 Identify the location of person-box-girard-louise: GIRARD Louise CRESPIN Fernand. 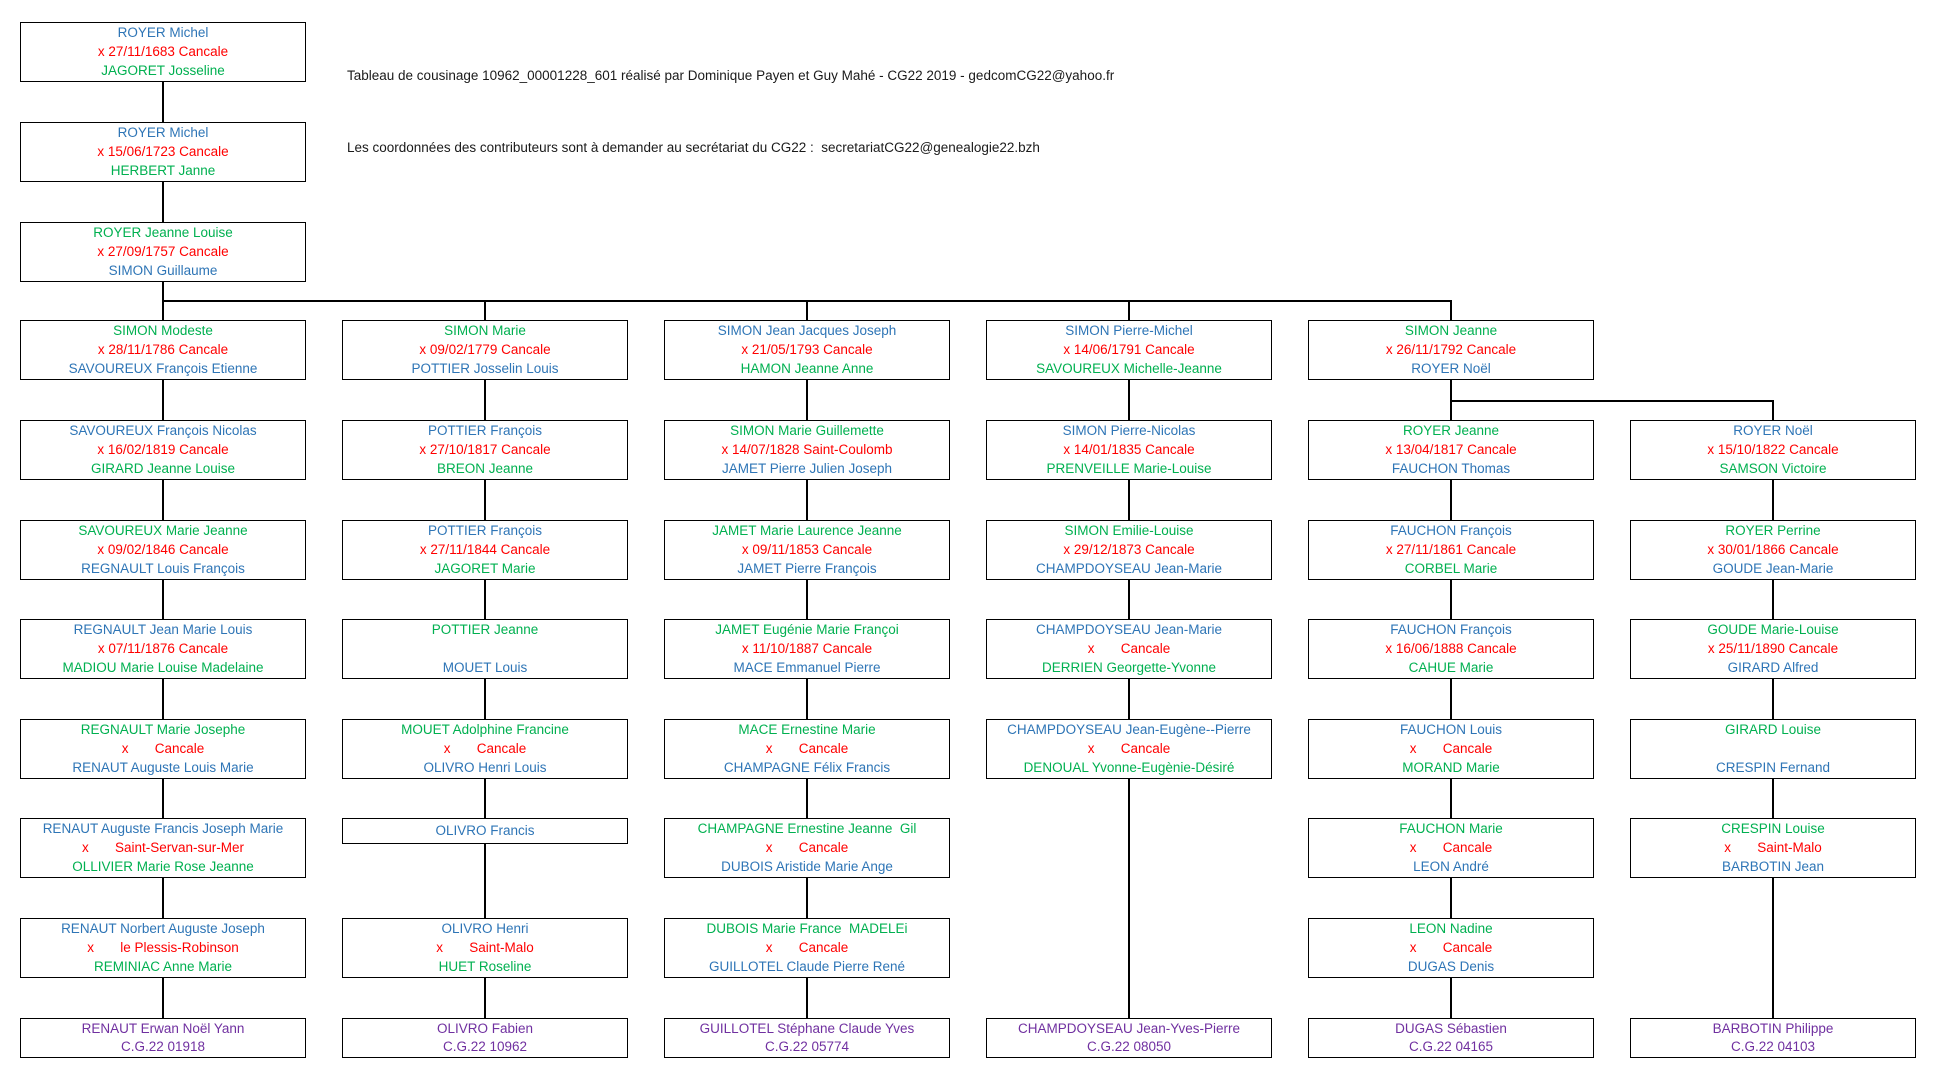
(1773, 749).